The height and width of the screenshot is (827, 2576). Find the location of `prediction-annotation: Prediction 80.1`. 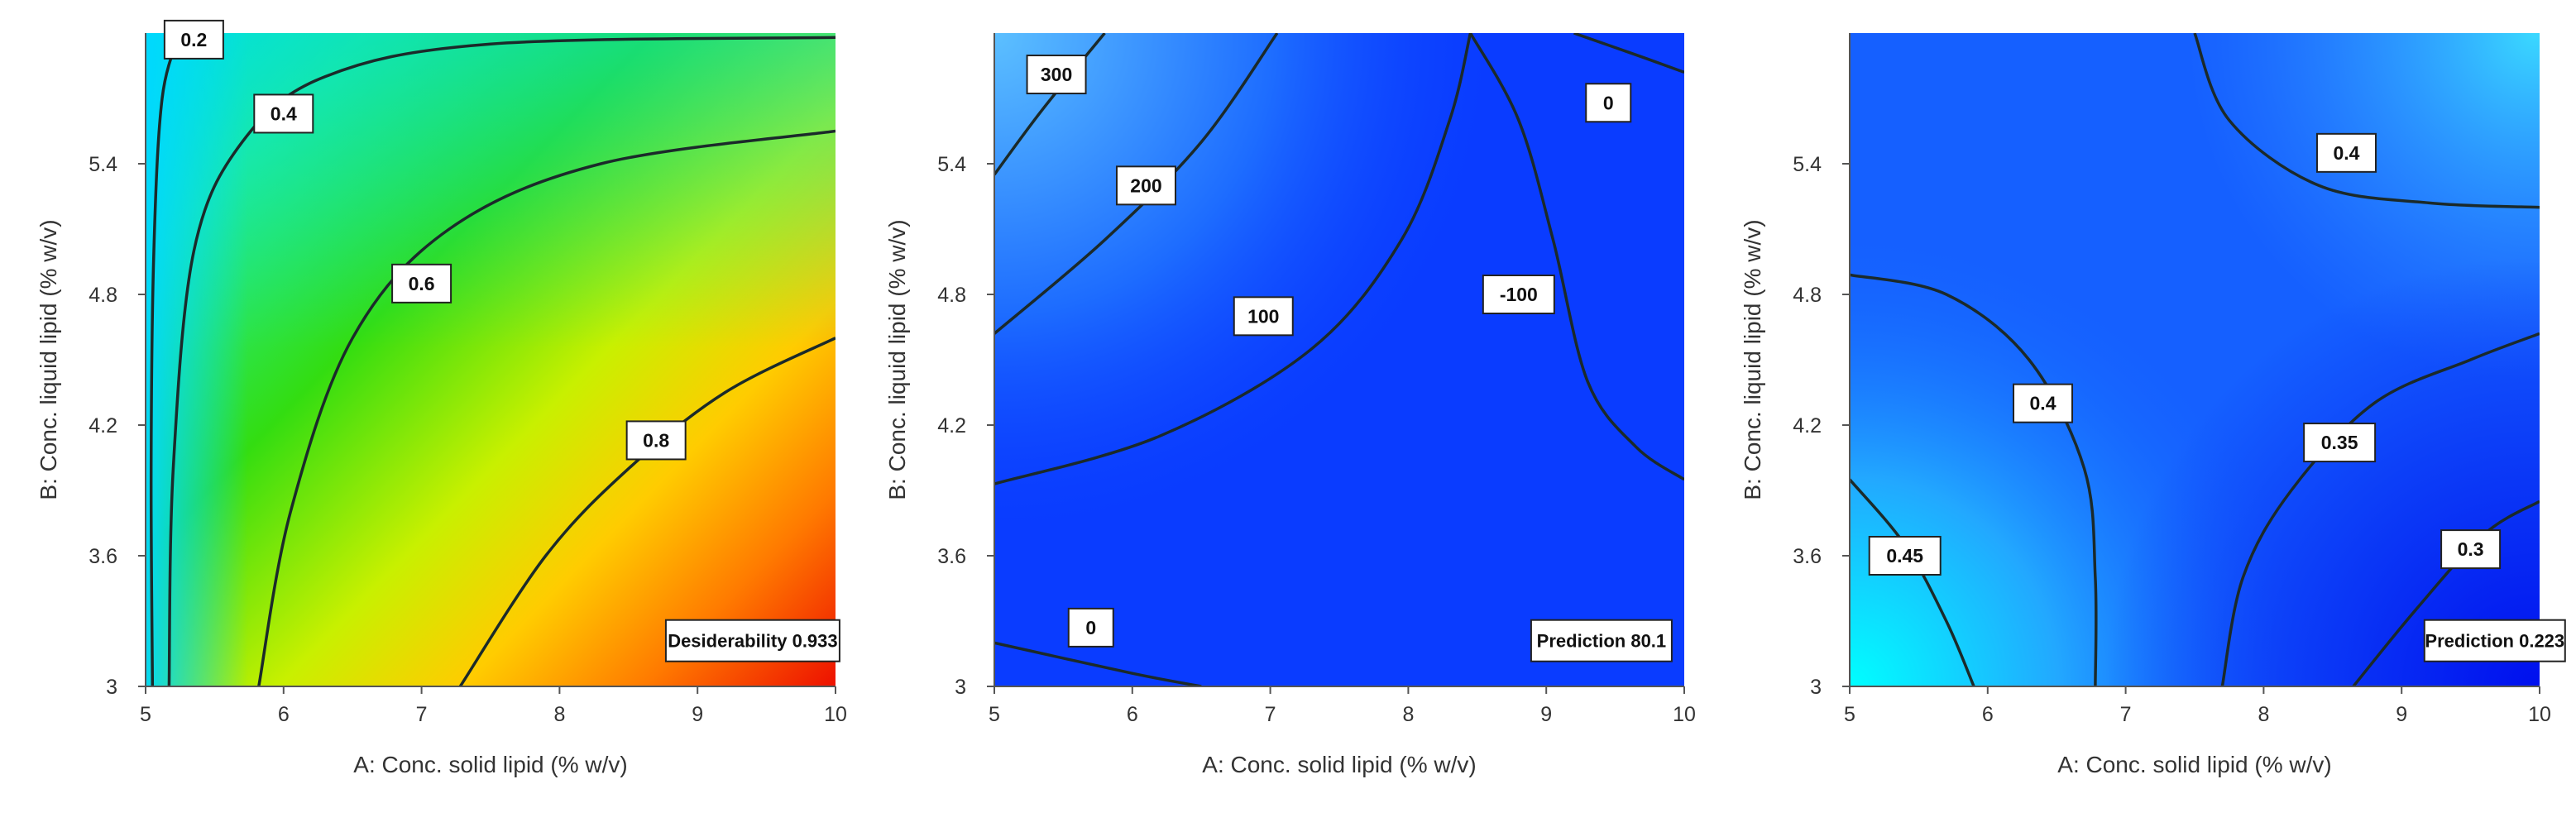

prediction-annotation: Prediction 80.1 is located at coordinates (1601, 640).